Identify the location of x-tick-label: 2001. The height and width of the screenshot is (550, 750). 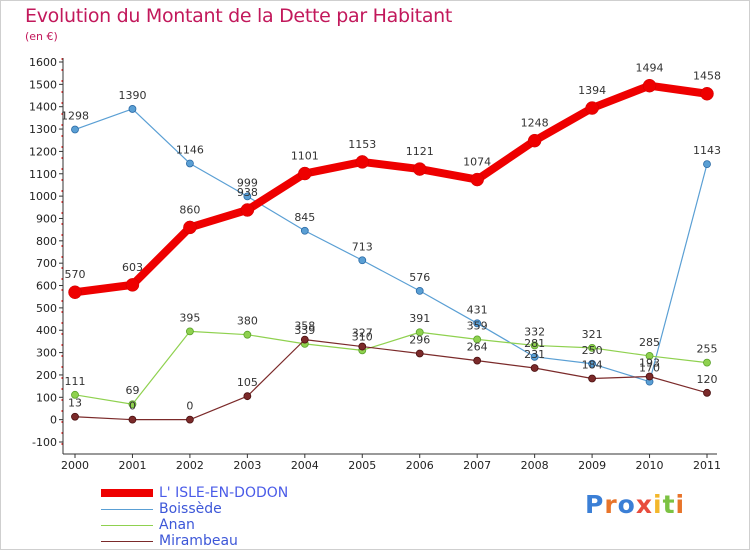
(132, 465).